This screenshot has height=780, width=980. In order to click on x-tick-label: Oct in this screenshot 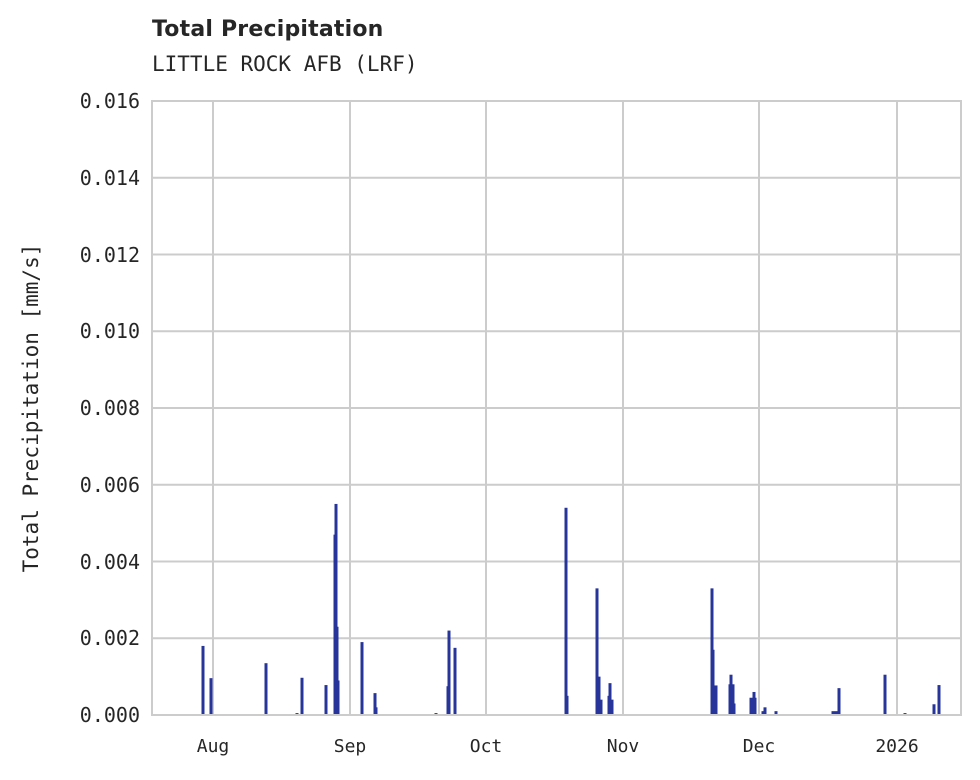, I will do `click(486, 746)`.